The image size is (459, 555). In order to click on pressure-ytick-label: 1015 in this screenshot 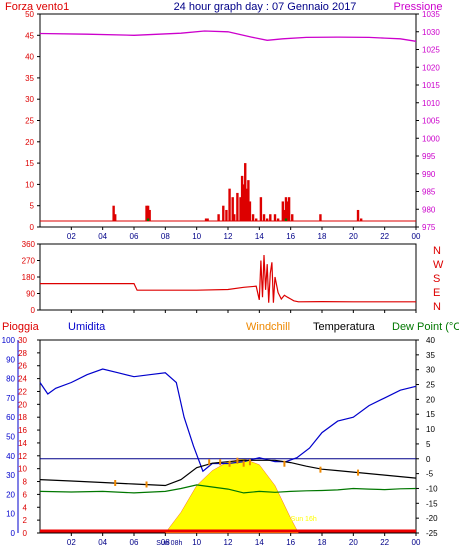, I will do `click(431, 85)`.